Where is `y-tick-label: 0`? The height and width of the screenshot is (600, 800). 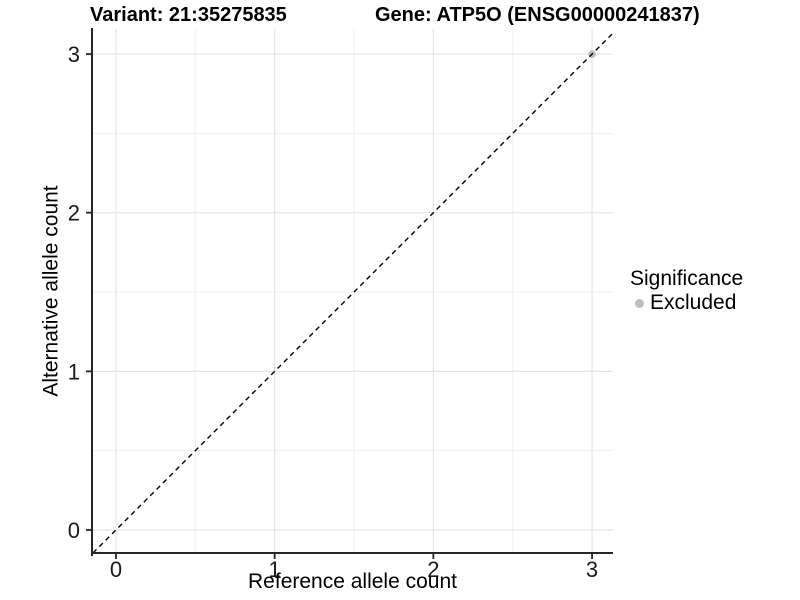 y-tick-label: 0 is located at coordinates (74, 530).